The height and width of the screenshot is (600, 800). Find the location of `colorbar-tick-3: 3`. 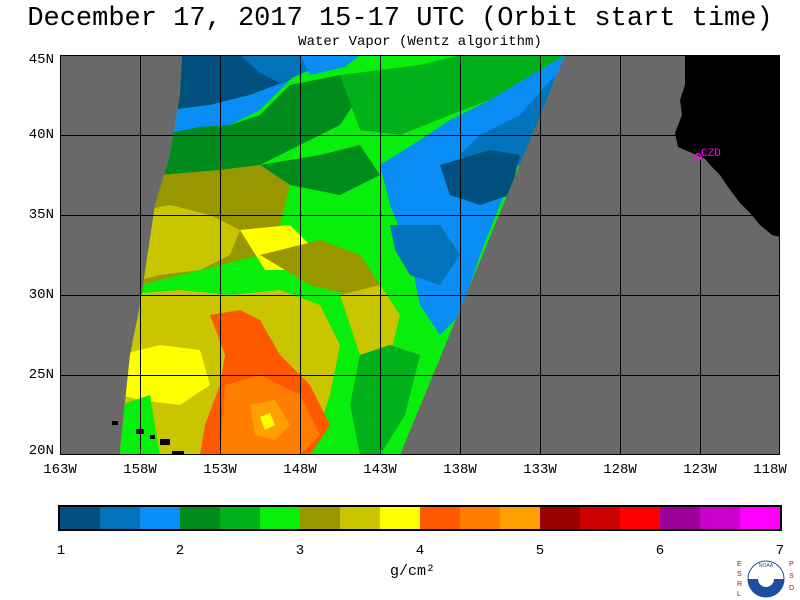

colorbar-tick-3: 3 is located at coordinates (300, 551).